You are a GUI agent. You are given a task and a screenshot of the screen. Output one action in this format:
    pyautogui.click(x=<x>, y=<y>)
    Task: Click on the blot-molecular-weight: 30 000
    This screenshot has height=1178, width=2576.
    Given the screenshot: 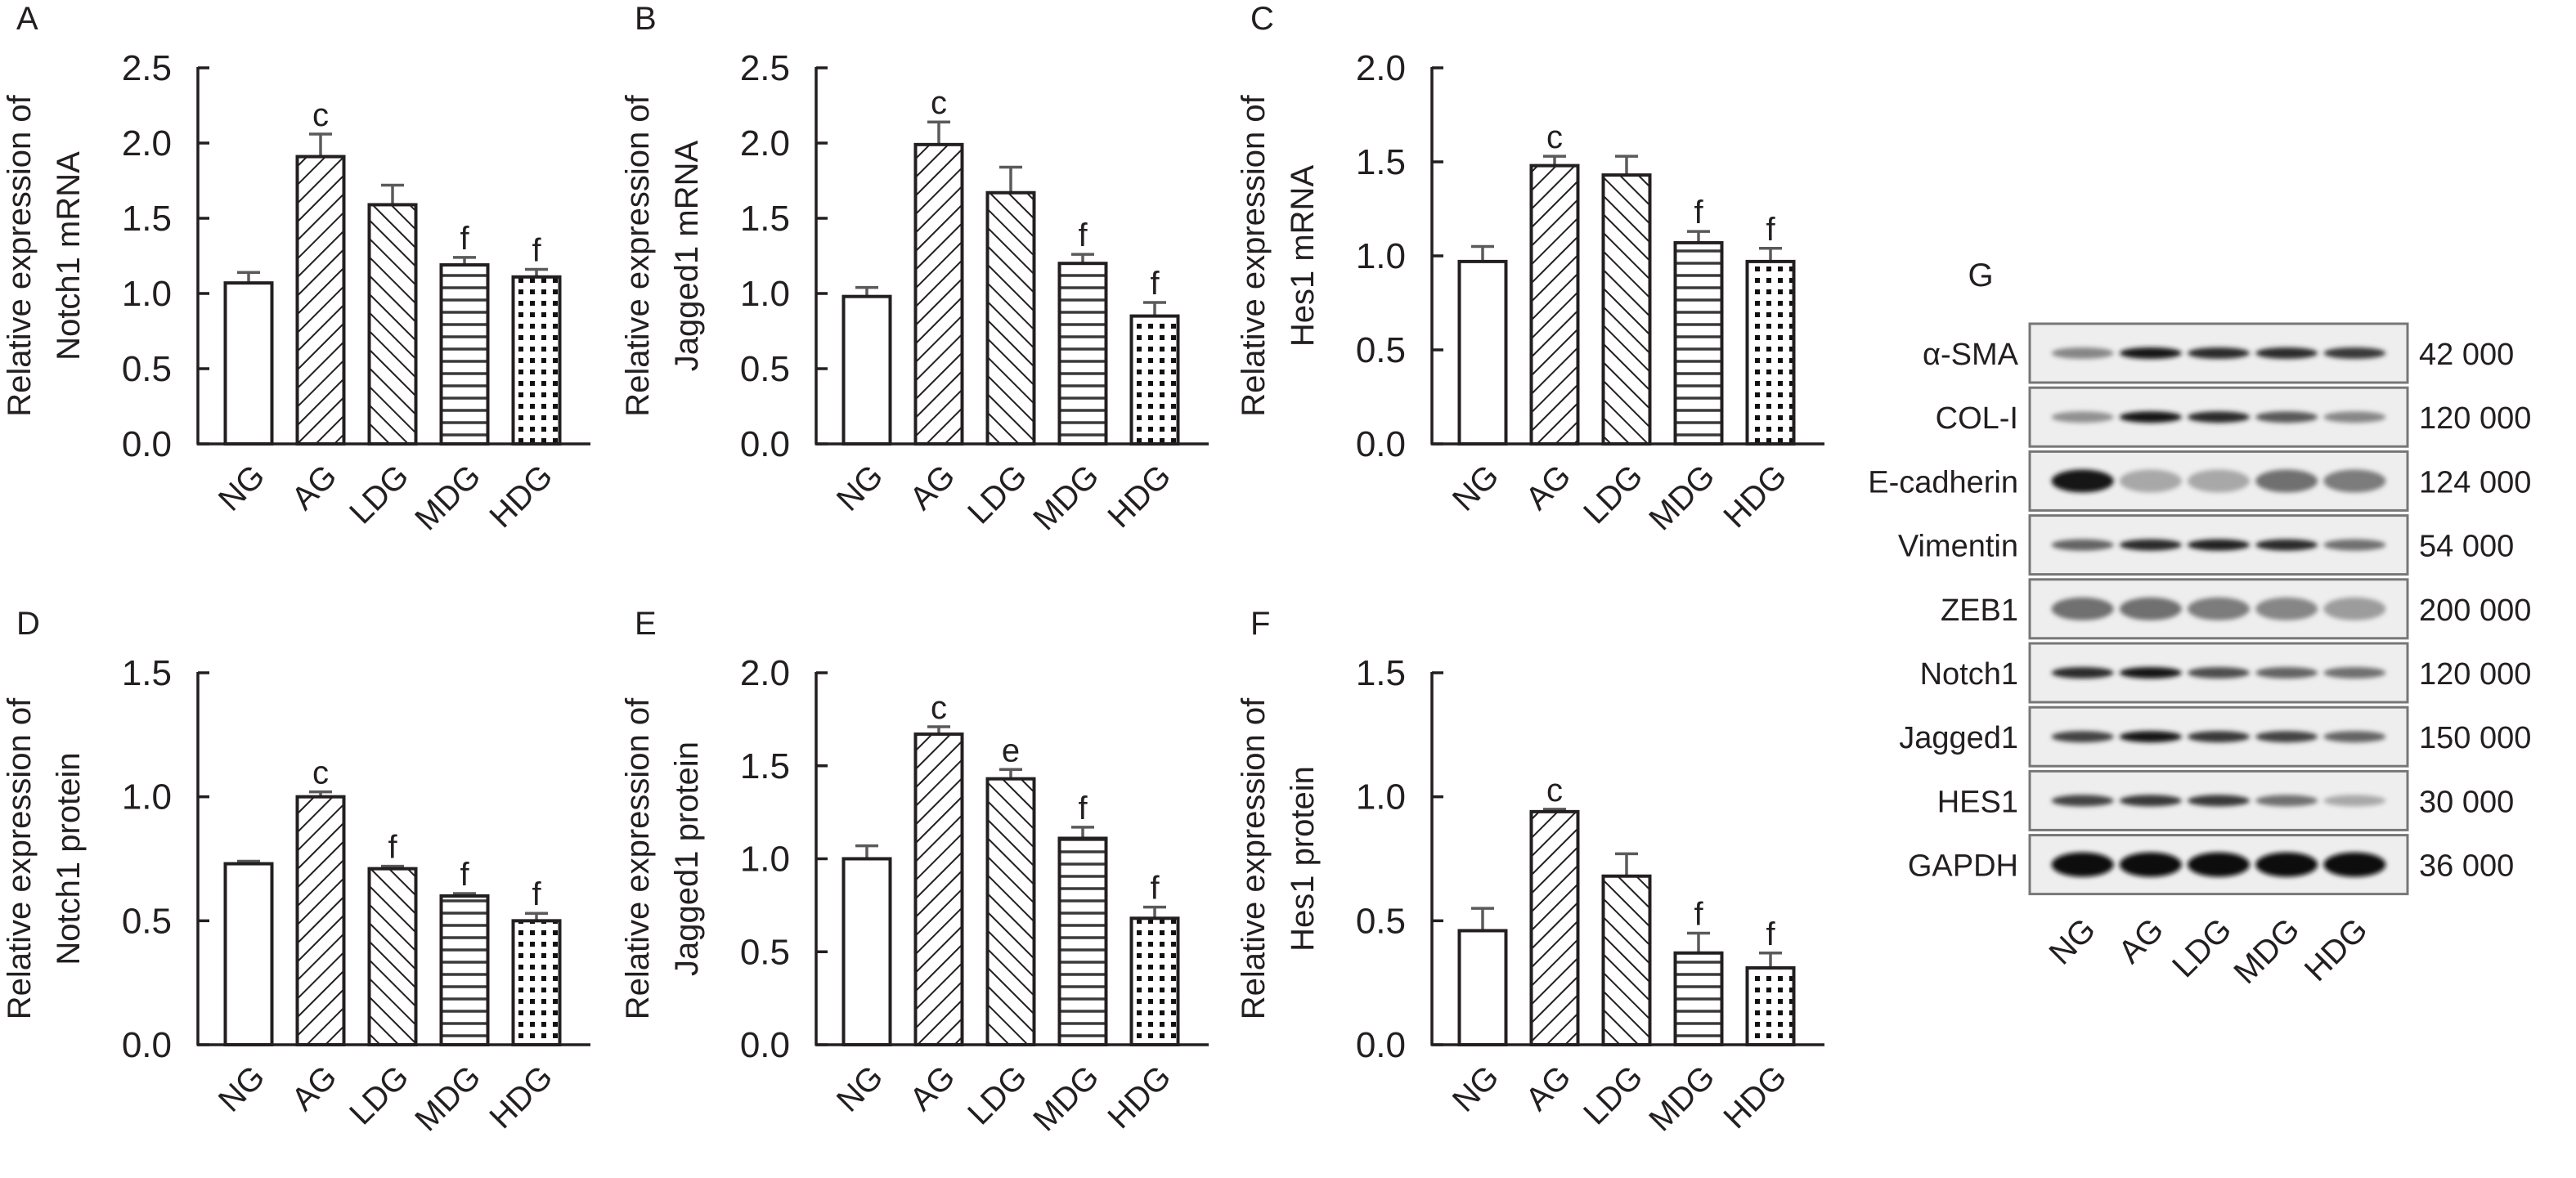 What is the action you would take?
    pyautogui.click(x=2467, y=802)
    